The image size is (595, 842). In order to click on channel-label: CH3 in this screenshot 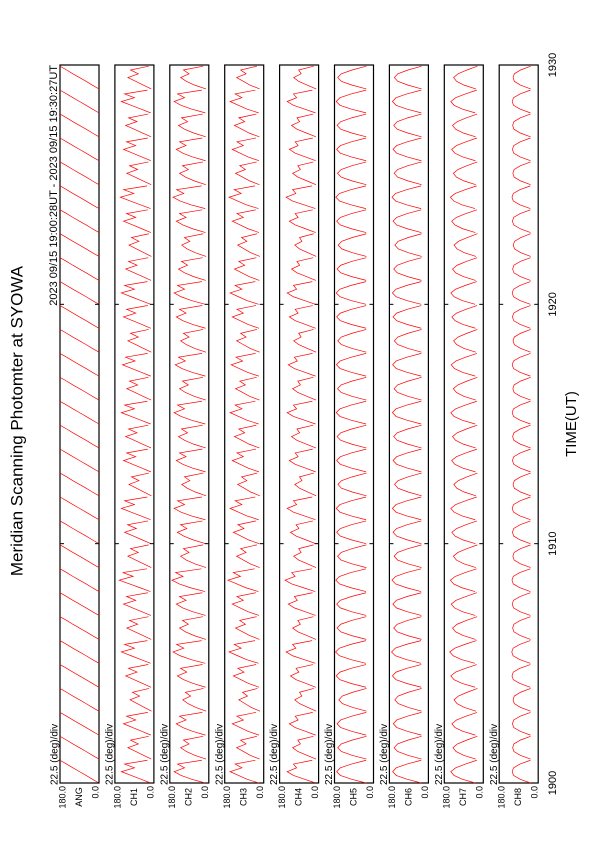, I will do `click(244, 797)`.